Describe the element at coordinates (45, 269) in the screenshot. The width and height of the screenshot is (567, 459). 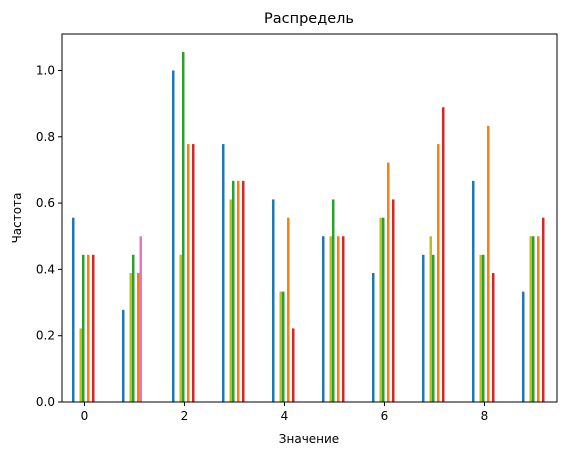
I see `y-tick-label: 0.4` at that location.